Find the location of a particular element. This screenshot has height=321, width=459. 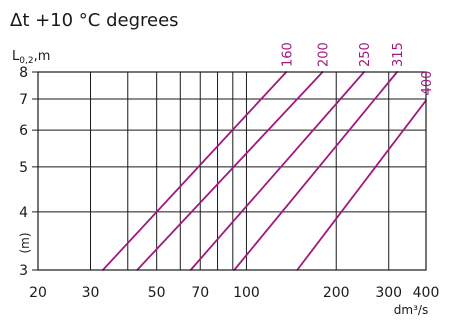

y-axis-secondary-label: (m) is located at coordinates (25, 242).